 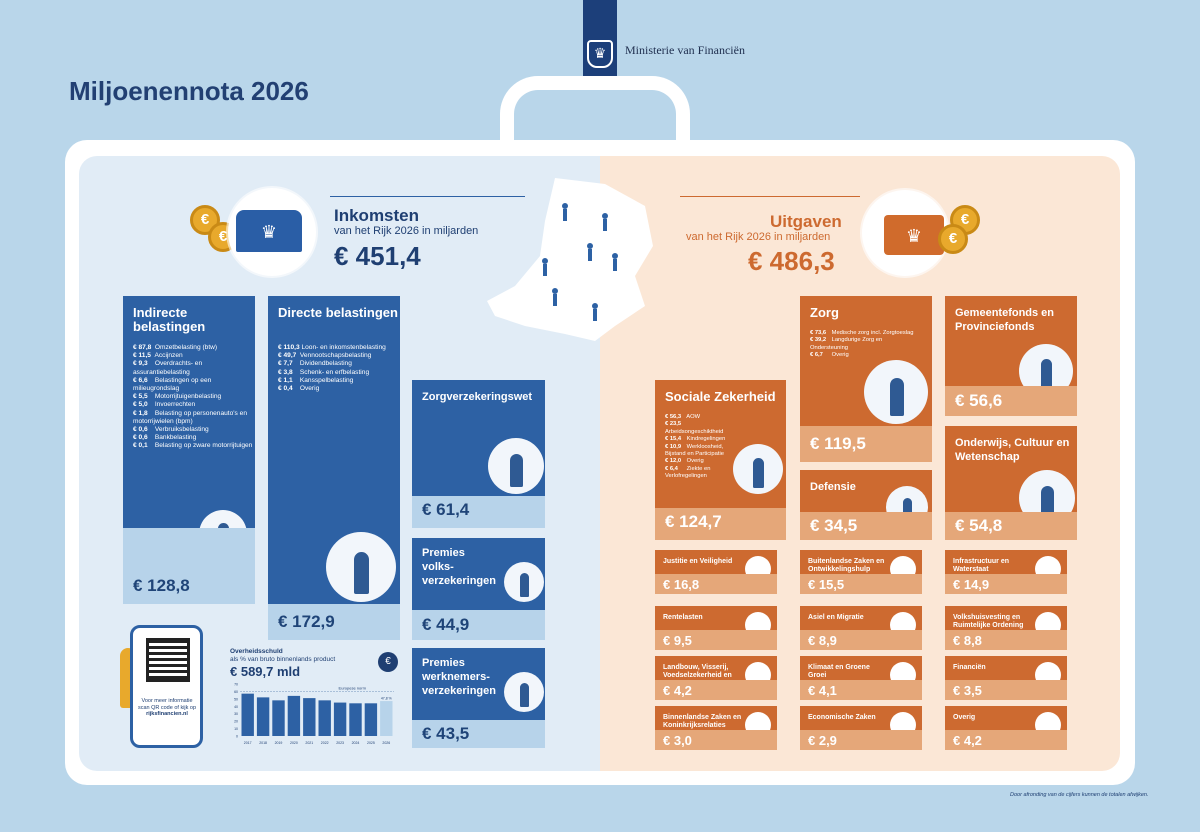 I want to click on x-tick-label: 2022, so click(x=325, y=743).